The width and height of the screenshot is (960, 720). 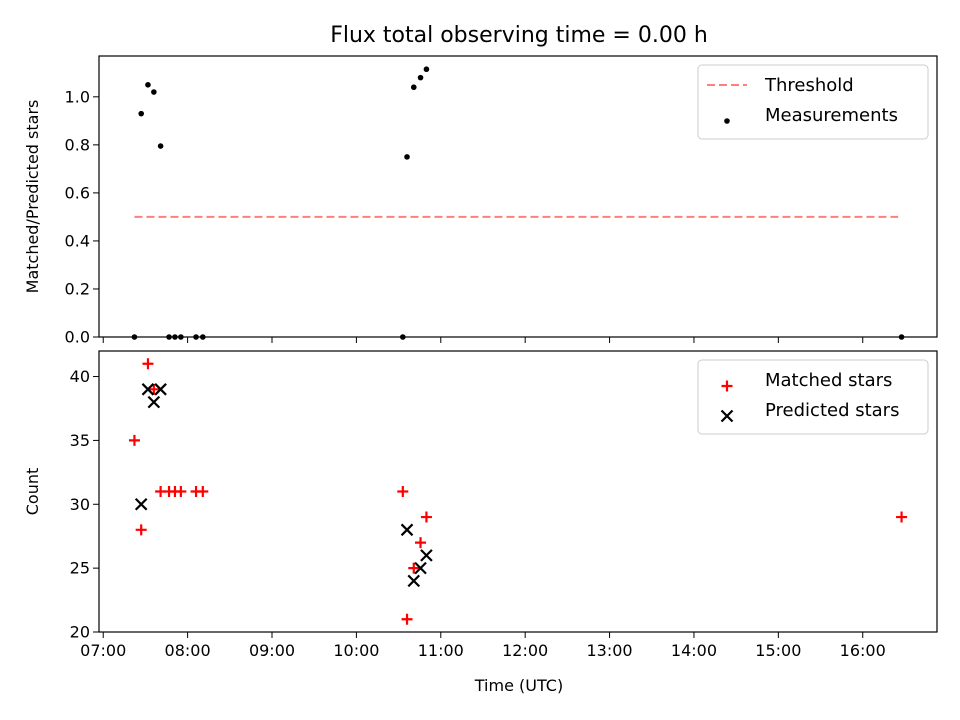 I want to click on legend-label: Predicted stars, so click(x=832, y=410).